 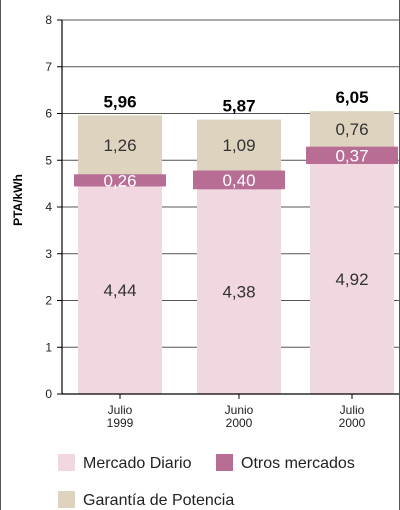 I want to click on y-axis-label: PTA/kWh, so click(x=18, y=200).